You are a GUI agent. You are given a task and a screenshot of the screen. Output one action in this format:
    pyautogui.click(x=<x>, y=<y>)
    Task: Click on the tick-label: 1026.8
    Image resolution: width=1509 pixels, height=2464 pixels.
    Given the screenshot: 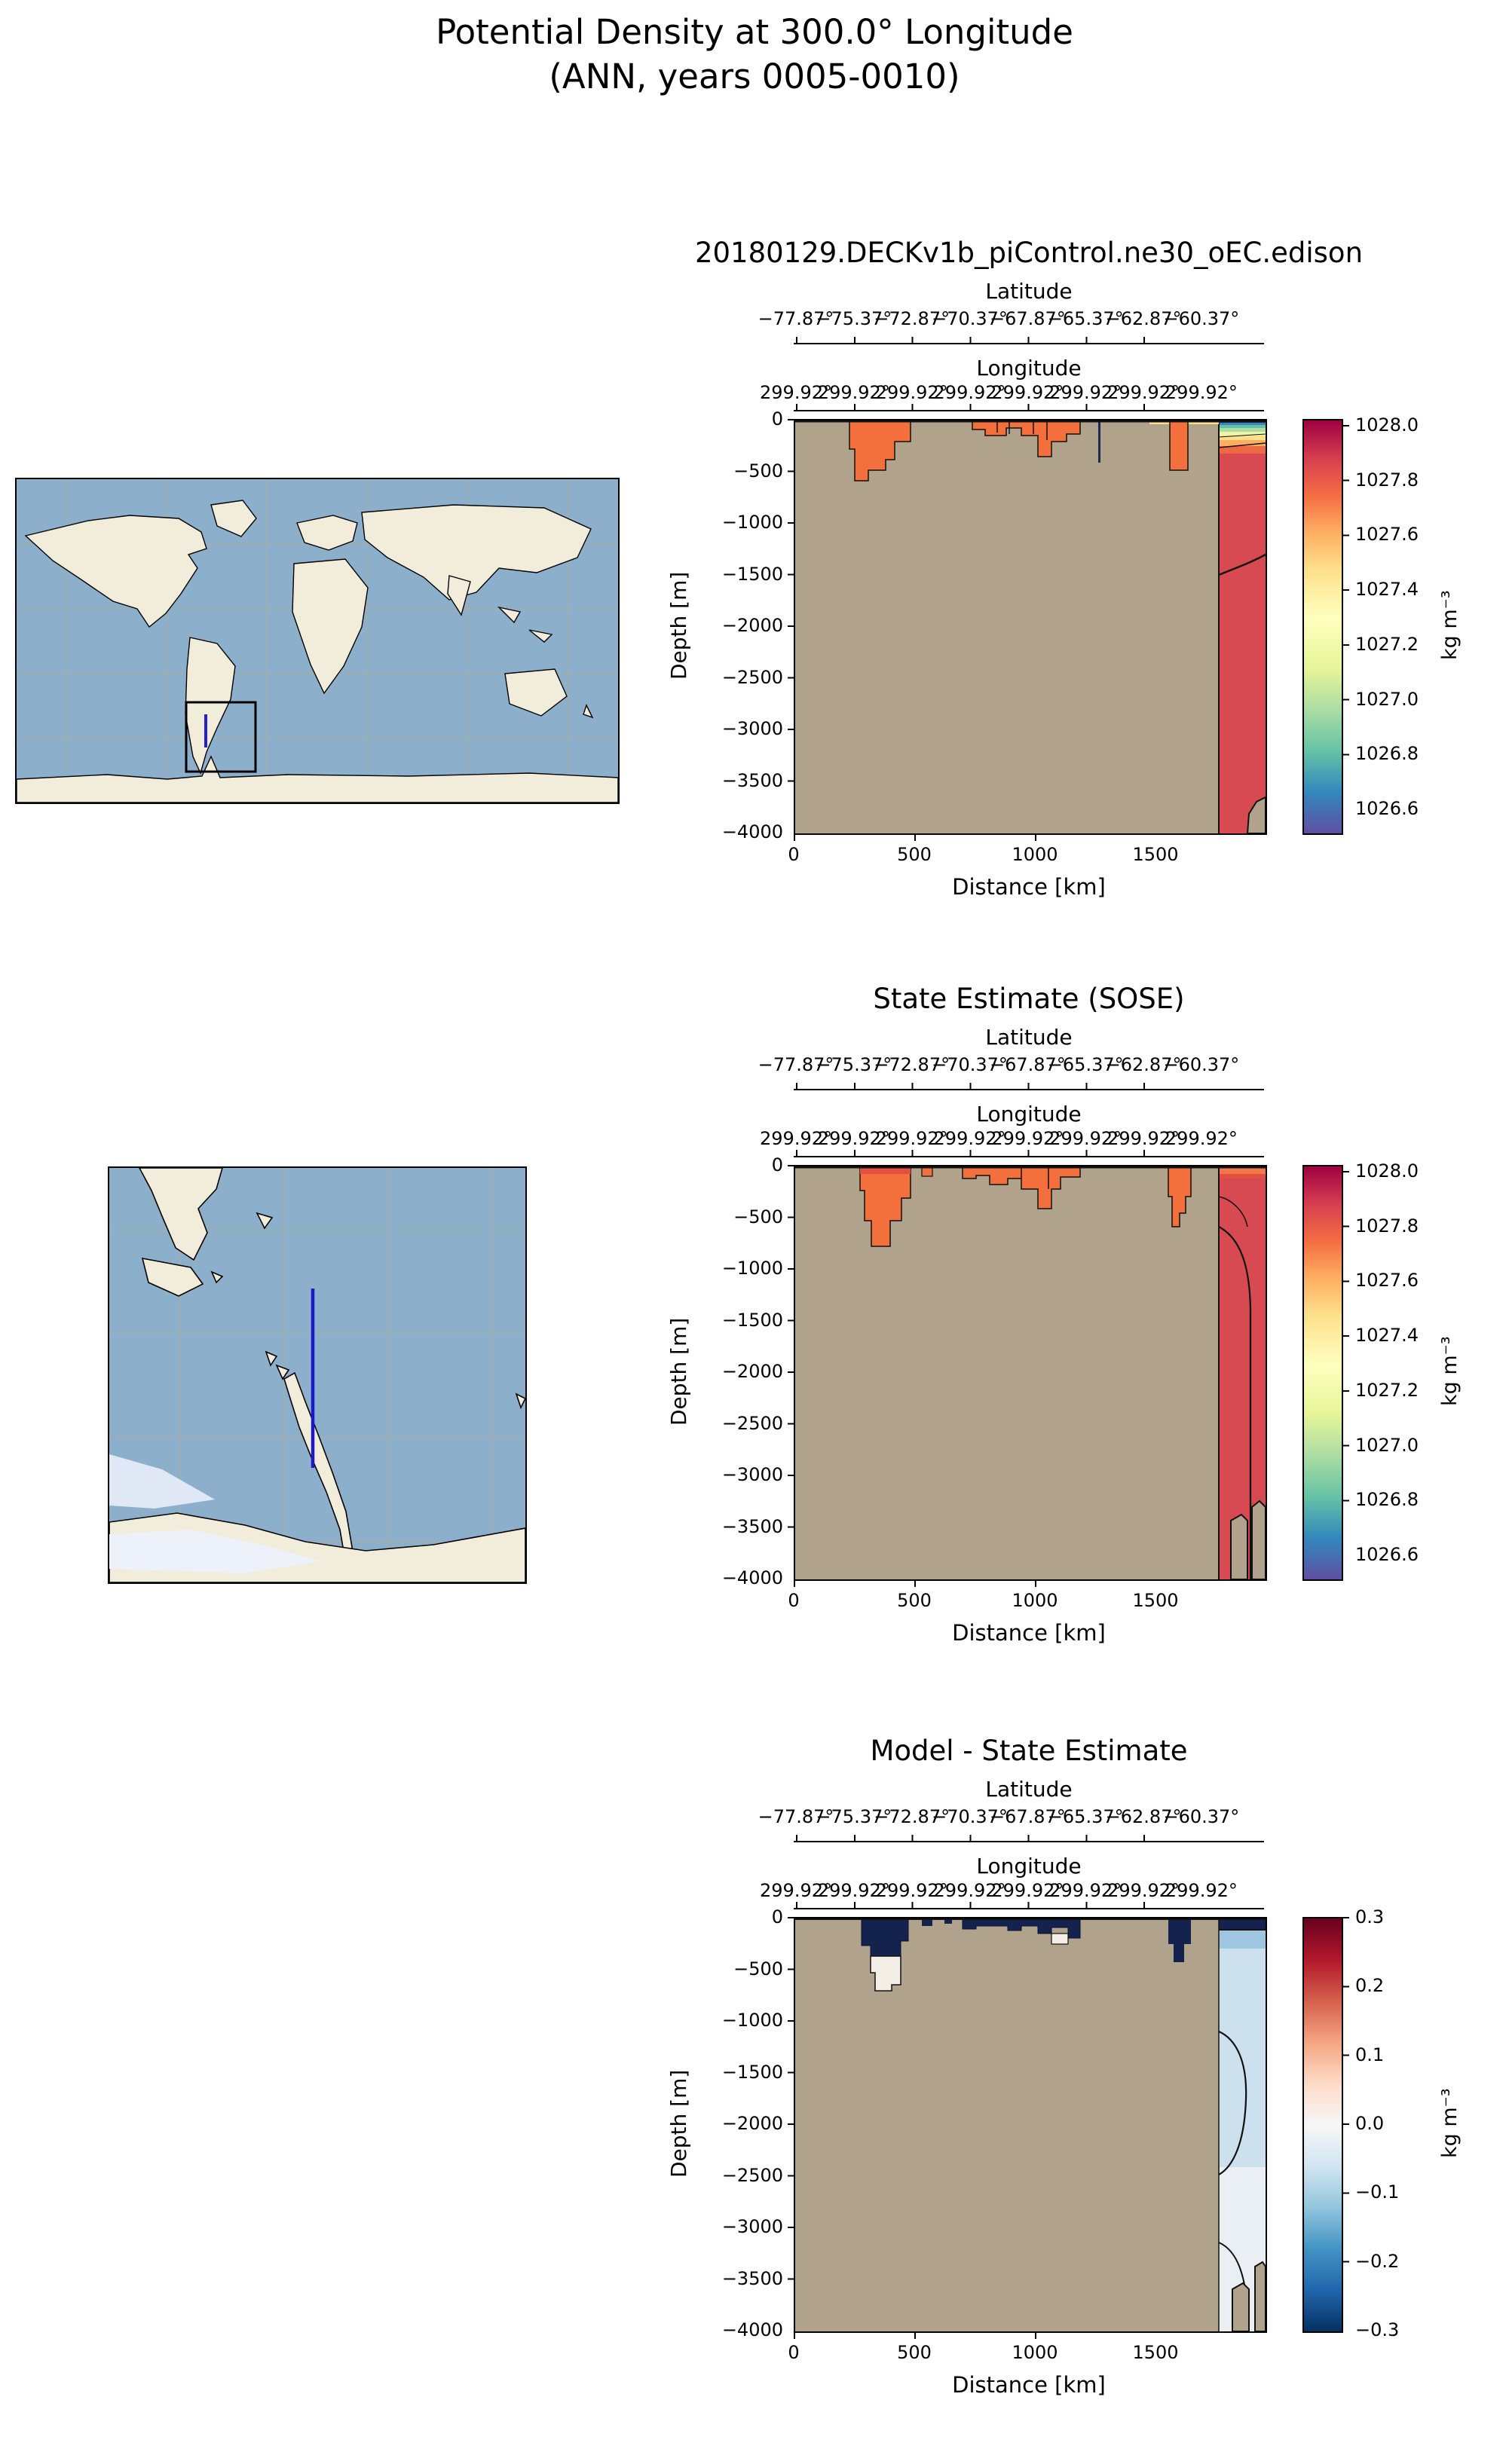 What is the action you would take?
    pyautogui.click(x=1387, y=1500)
    